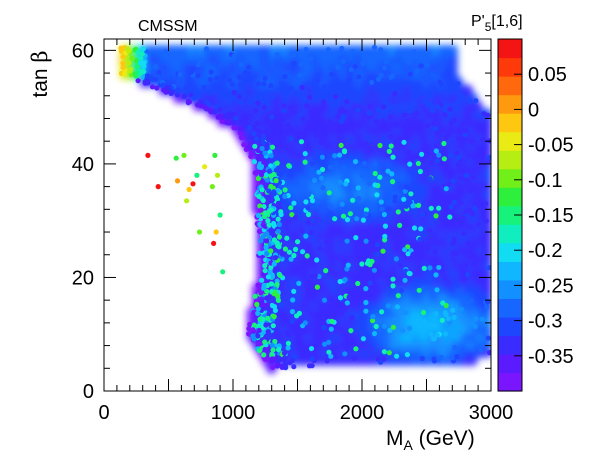 The image size is (596, 472). What do you see at coordinates (551, 216) in the screenshot?
I see `colorbar-tick-label: -0.15` at bounding box center [551, 216].